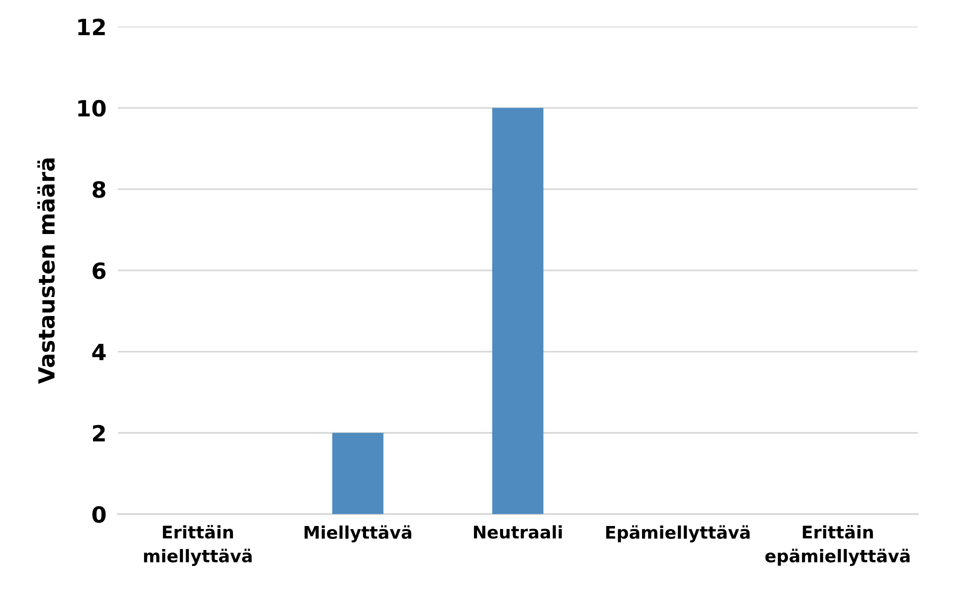 The height and width of the screenshot is (593, 958). Describe the element at coordinates (99, 514) in the screenshot. I see `y-tick-label: 0` at that location.